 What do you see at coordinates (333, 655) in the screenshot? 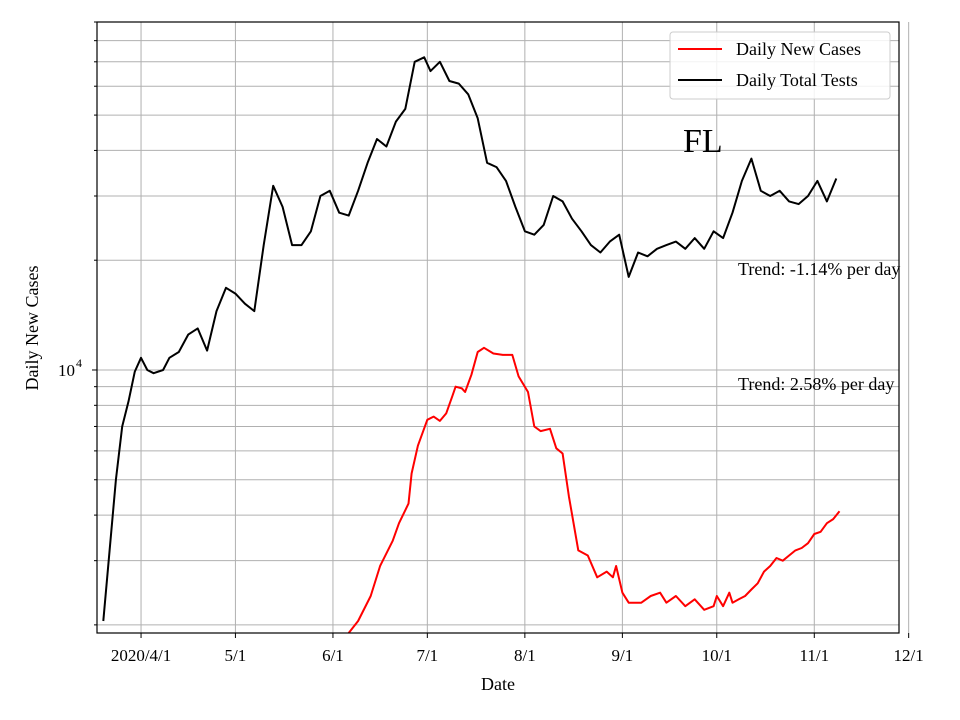
I see `x-tick-label: 6/1` at bounding box center [333, 655].